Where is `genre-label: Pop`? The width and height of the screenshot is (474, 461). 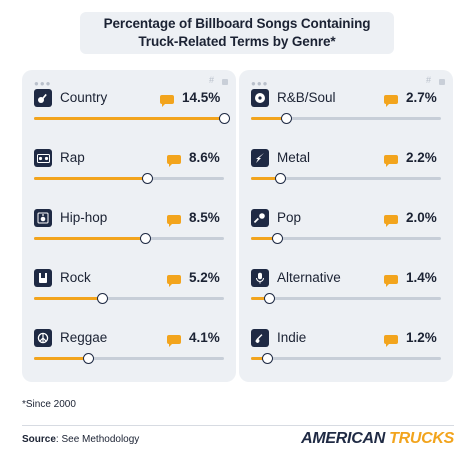
genre-label: Pop is located at coordinates (289, 217).